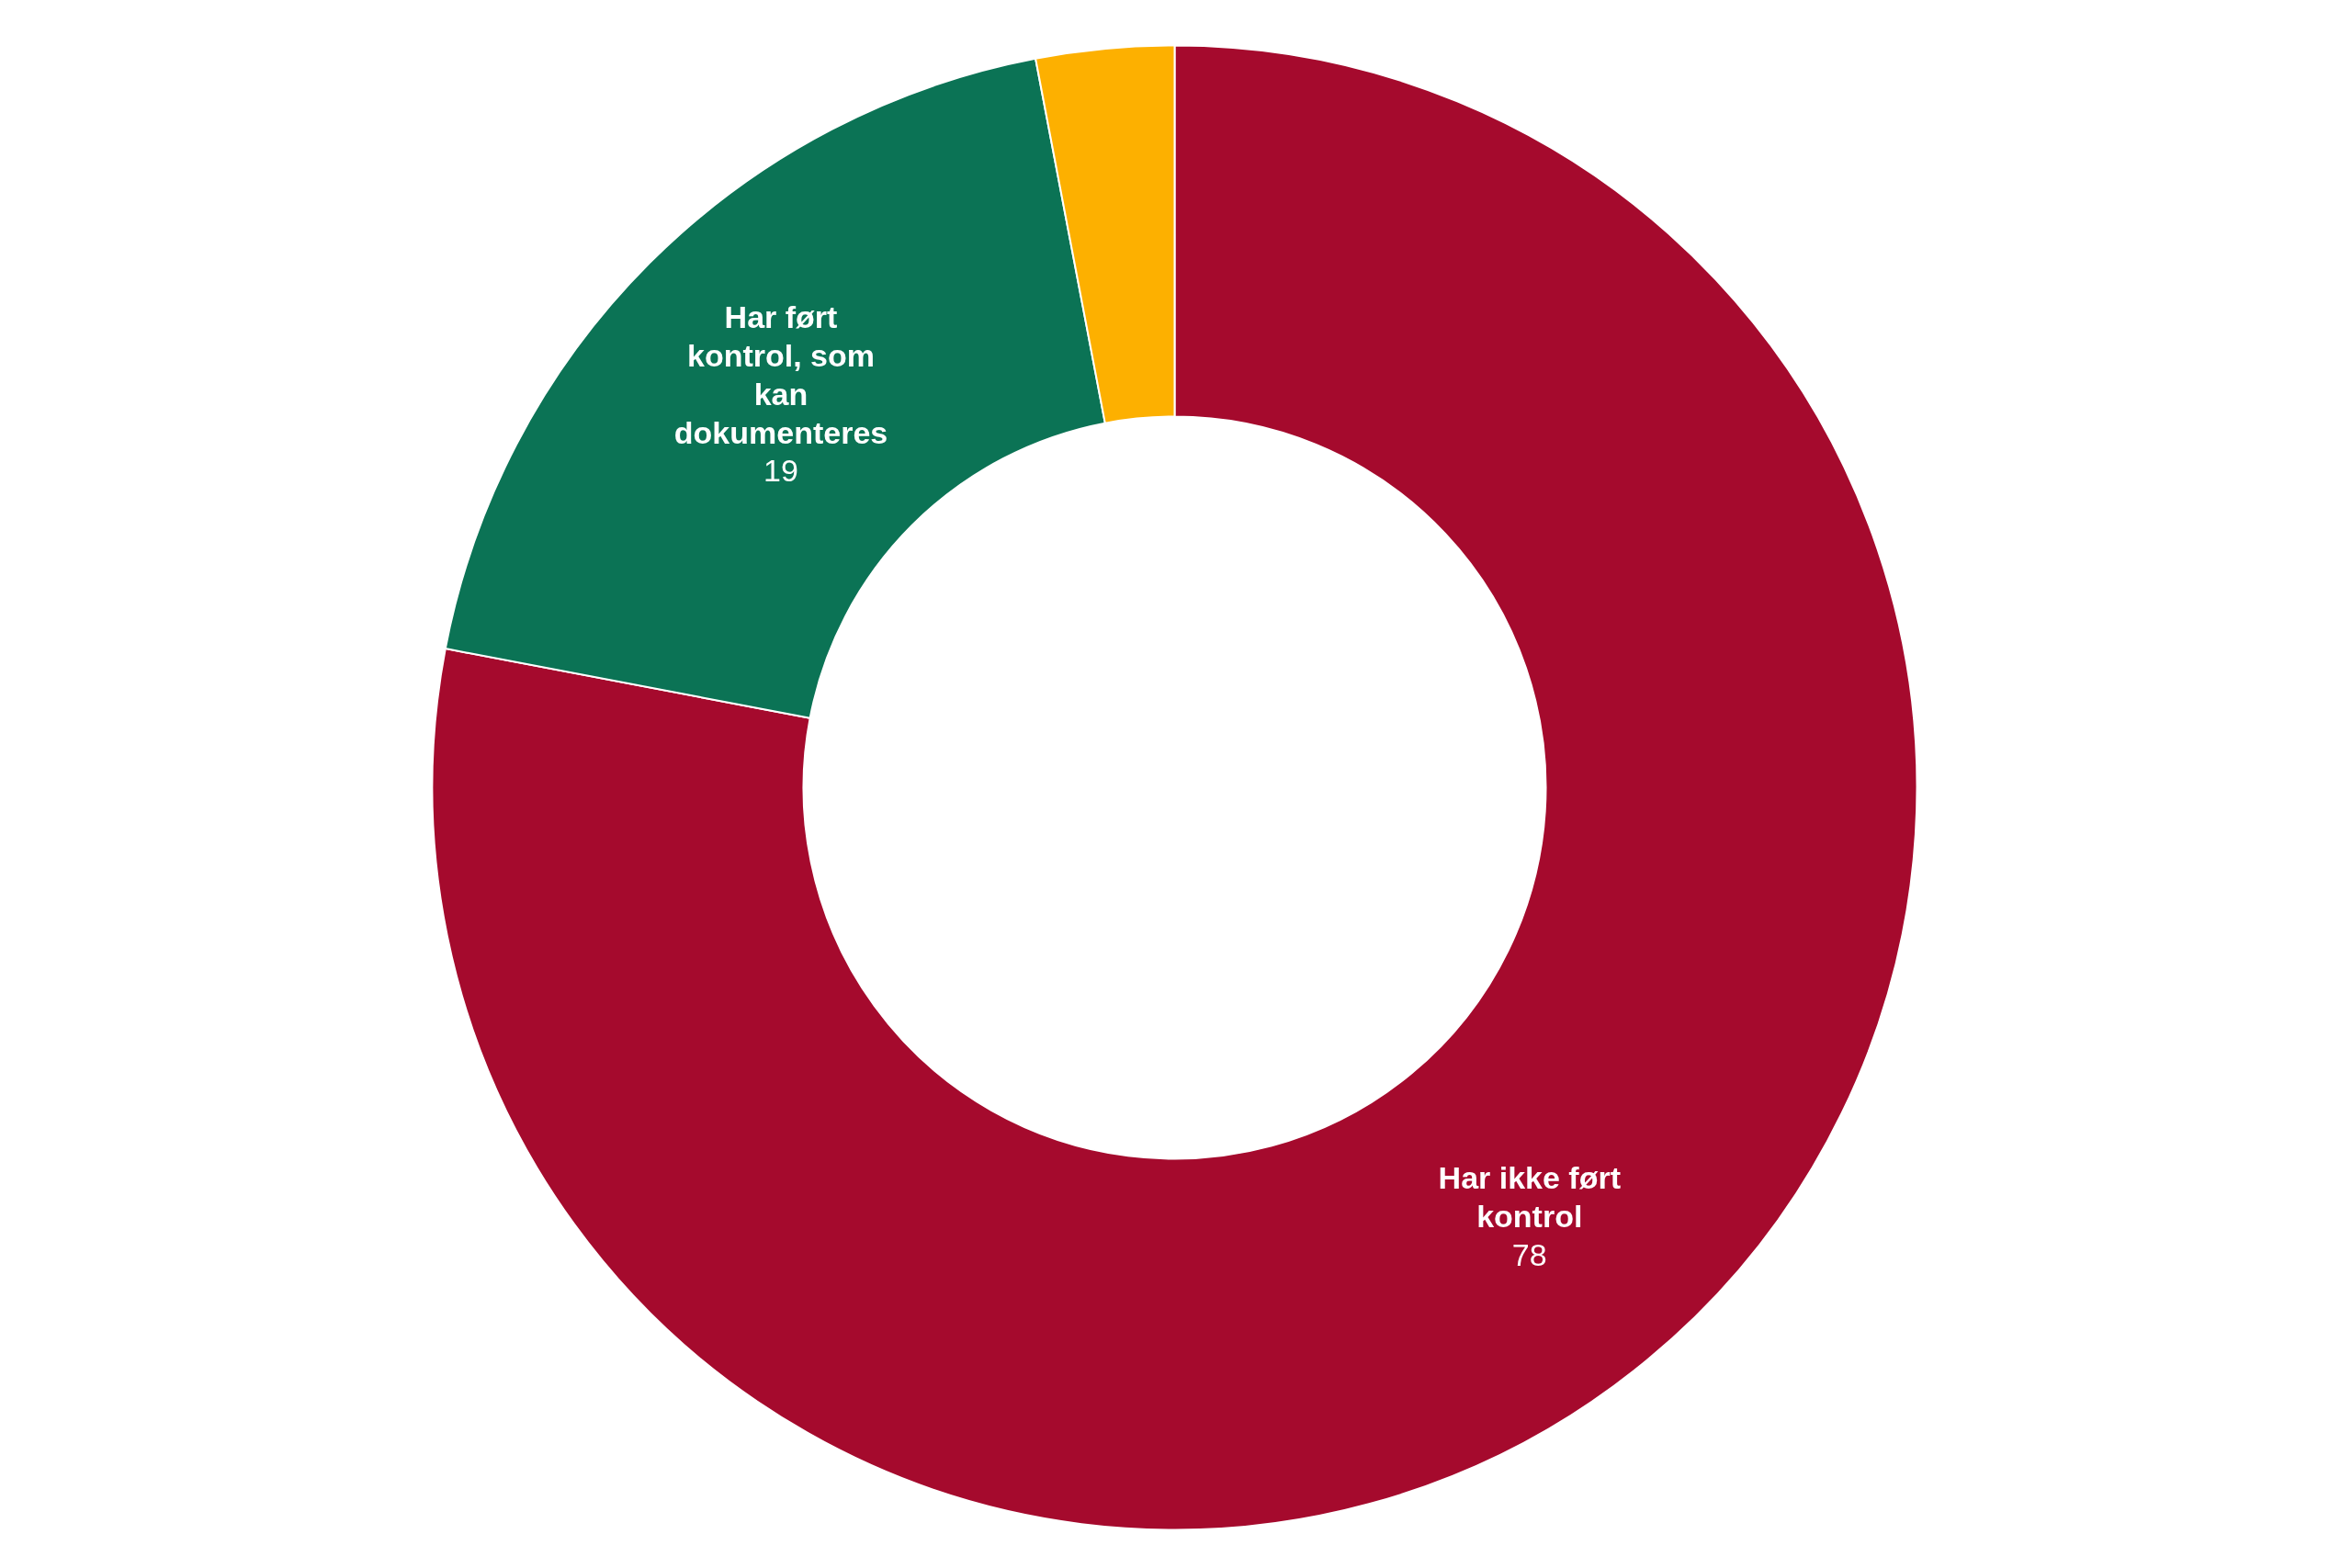 Image resolution: width=2352 pixels, height=1568 pixels. What do you see at coordinates (1529, 1254) in the screenshot?
I see `data-label: 78` at bounding box center [1529, 1254].